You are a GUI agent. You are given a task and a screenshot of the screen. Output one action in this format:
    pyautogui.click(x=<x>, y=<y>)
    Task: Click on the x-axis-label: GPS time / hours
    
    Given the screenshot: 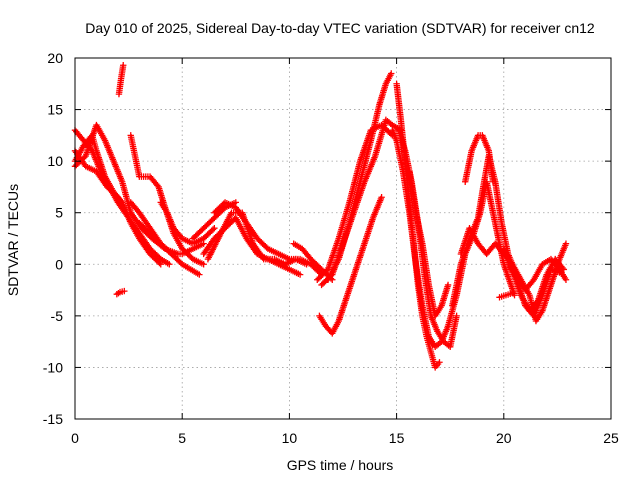 What is the action you would take?
    pyautogui.click(x=340, y=465)
    